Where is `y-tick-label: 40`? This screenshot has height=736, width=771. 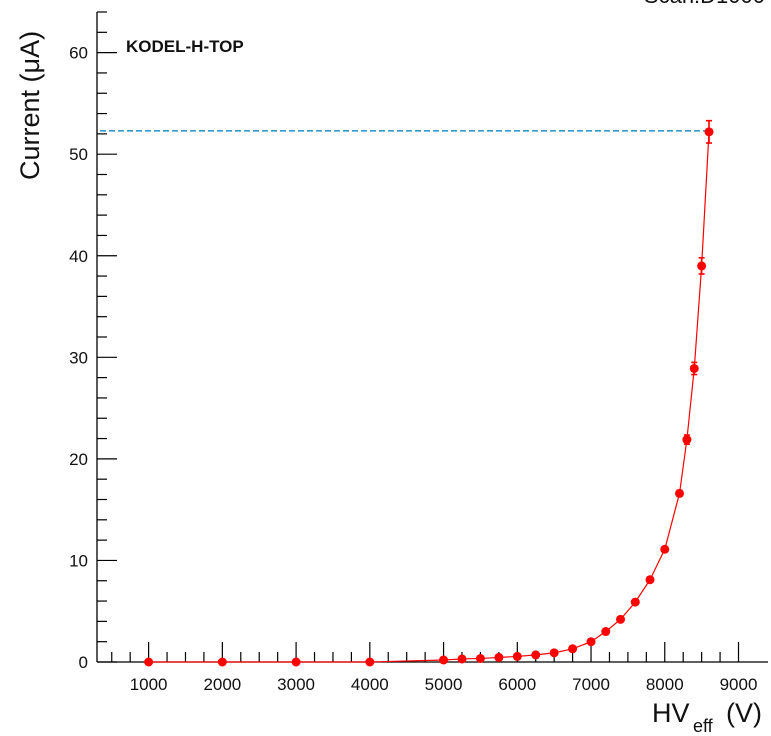 y-tick-label: 40 is located at coordinates (78, 256).